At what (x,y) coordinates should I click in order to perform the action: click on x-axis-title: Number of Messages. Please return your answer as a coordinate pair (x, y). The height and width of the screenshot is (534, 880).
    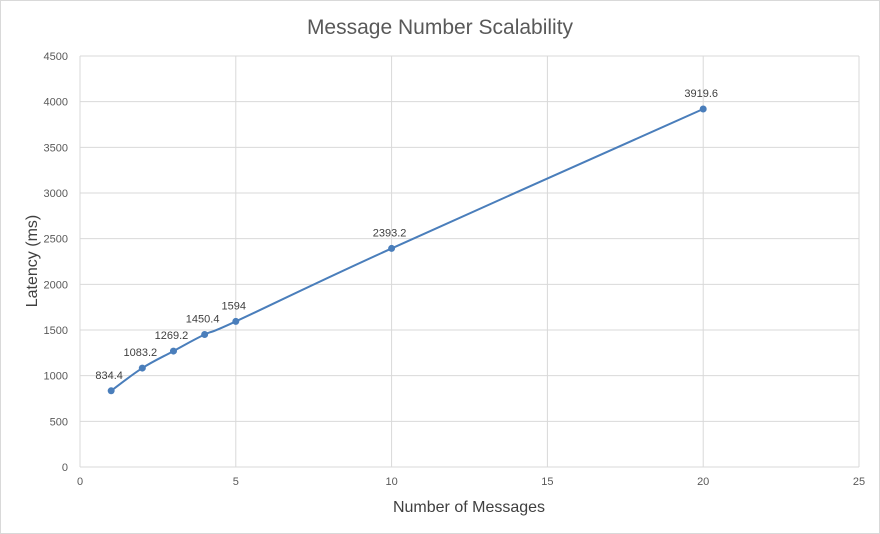
    Looking at the image, I should click on (469, 507).